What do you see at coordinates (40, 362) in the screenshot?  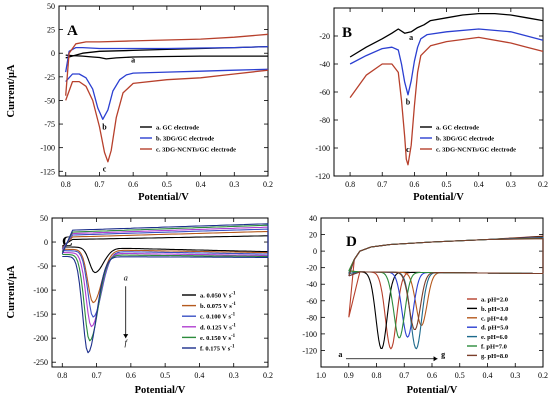 I see `y-tick-label: -250` at bounding box center [40, 362].